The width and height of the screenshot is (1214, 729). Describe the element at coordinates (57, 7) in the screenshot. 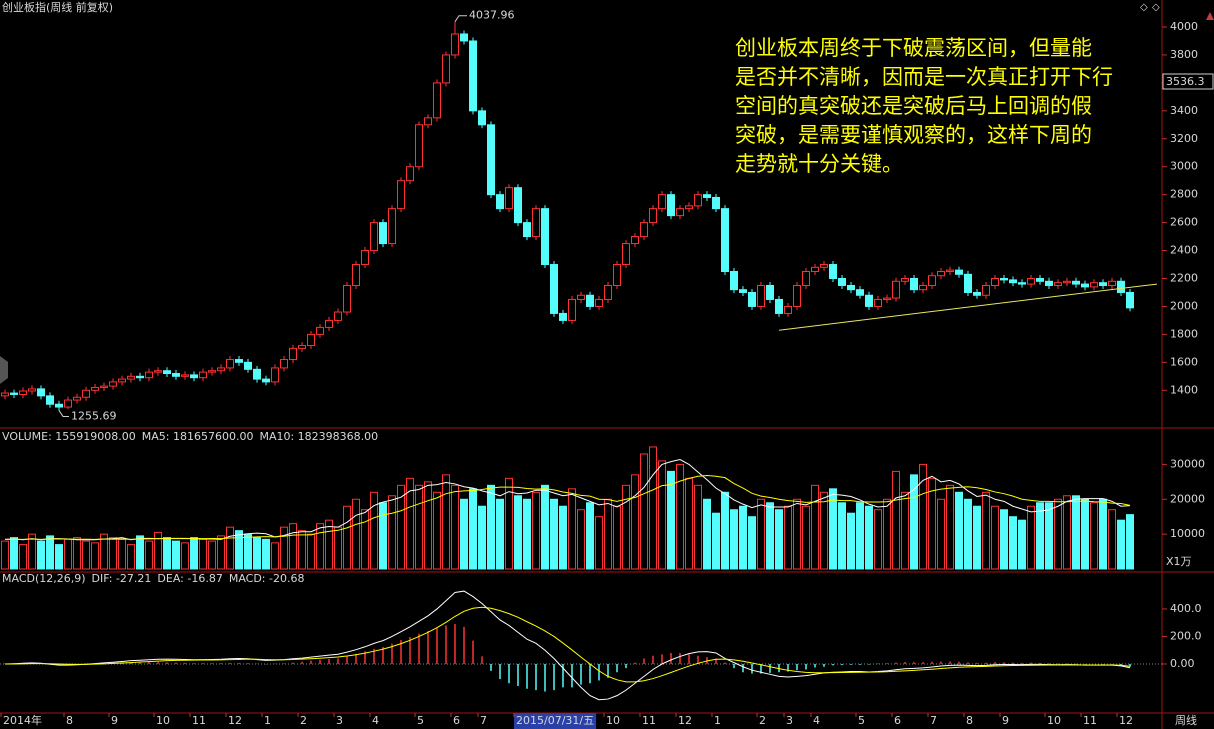

I see `chart-title: 创业板指(周线 前复权)` at that location.